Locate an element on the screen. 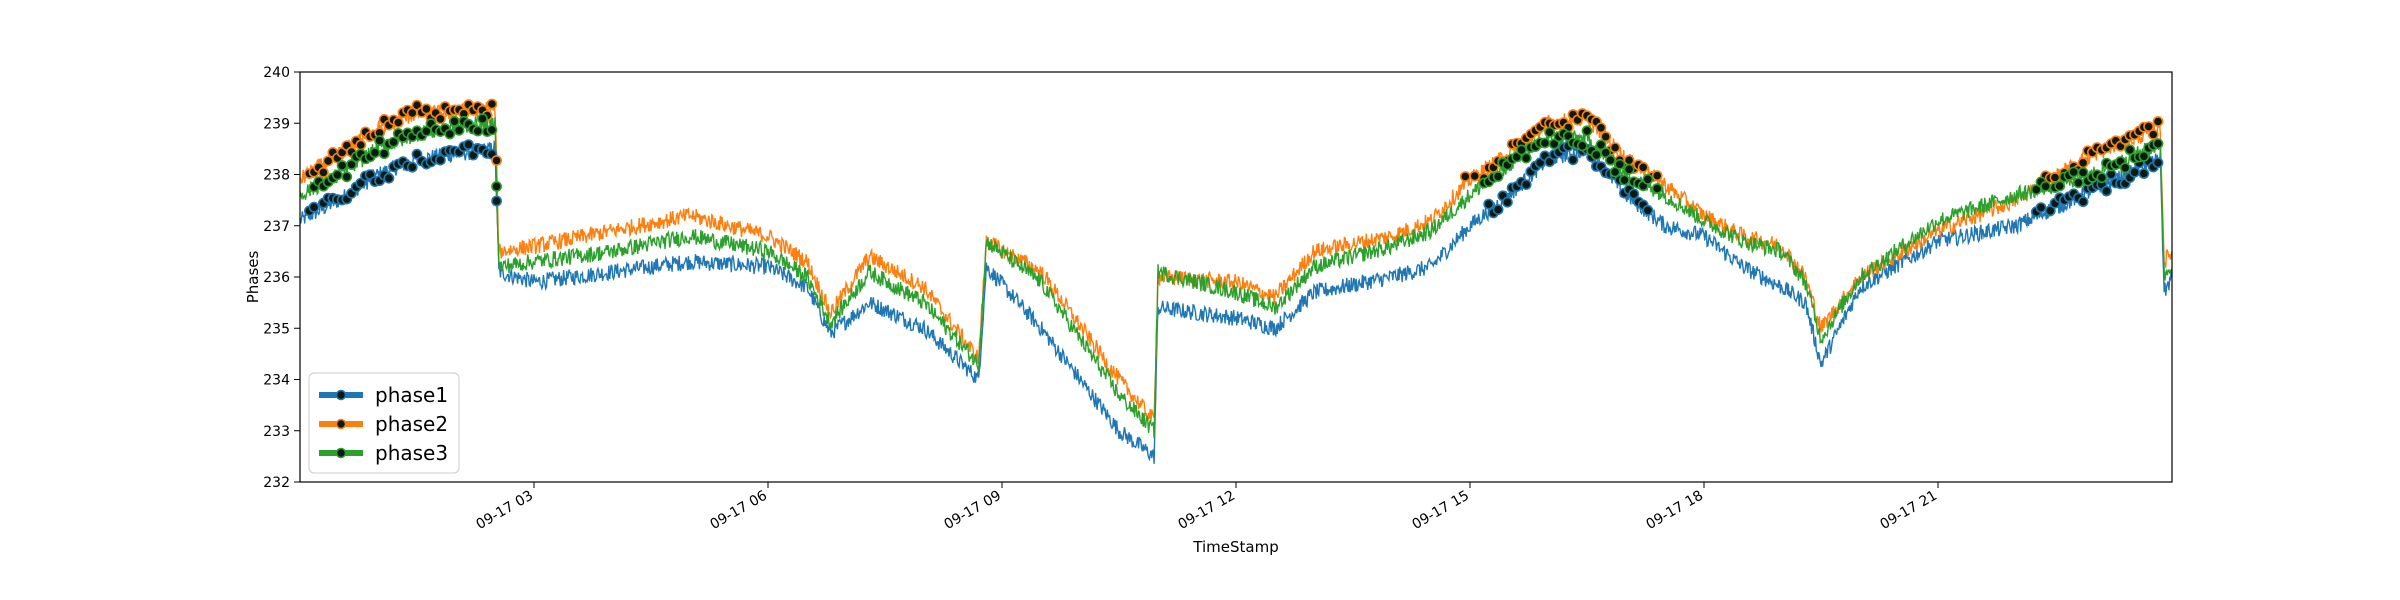 Image resolution: width=2400 pixels, height=600 pixels. legend-label-phase3: phase3 is located at coordinates (411, 453).